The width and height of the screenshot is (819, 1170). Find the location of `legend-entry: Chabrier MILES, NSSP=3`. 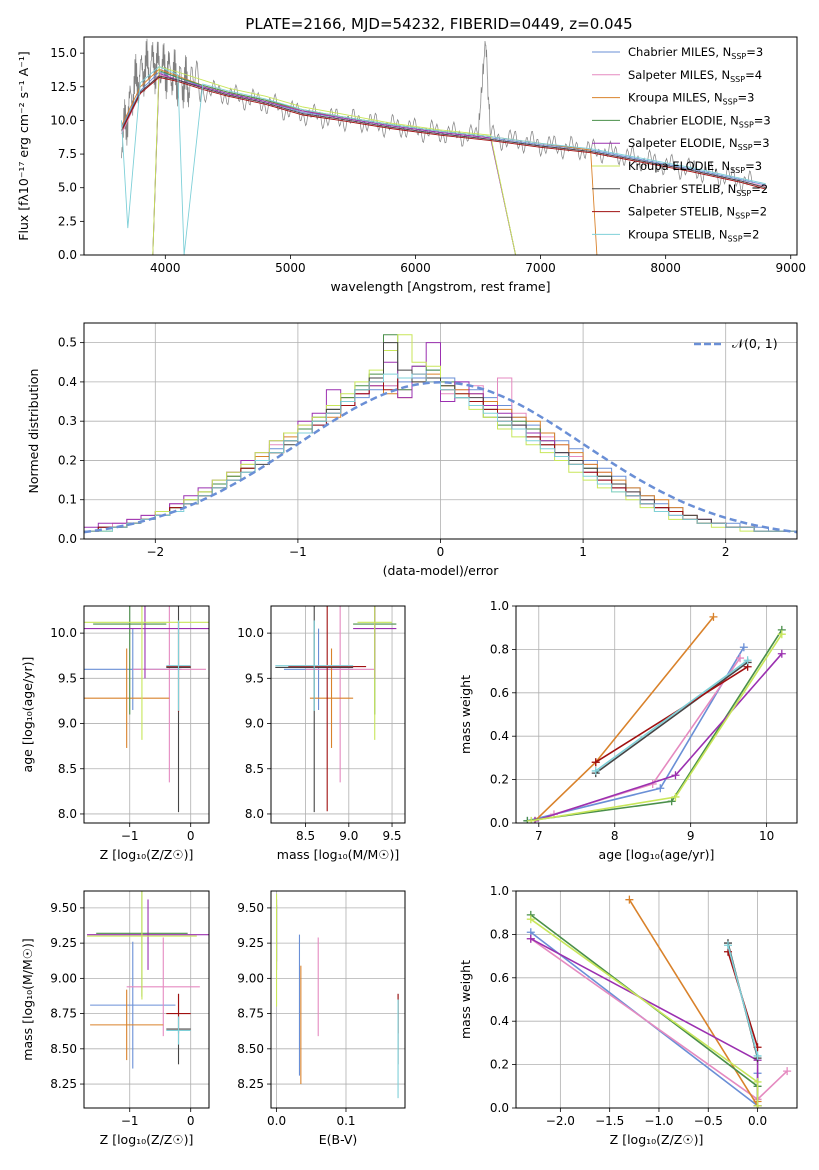

legend-entry: Chabrier MILES, NSSP=3 is located at coordinates (695, 53).